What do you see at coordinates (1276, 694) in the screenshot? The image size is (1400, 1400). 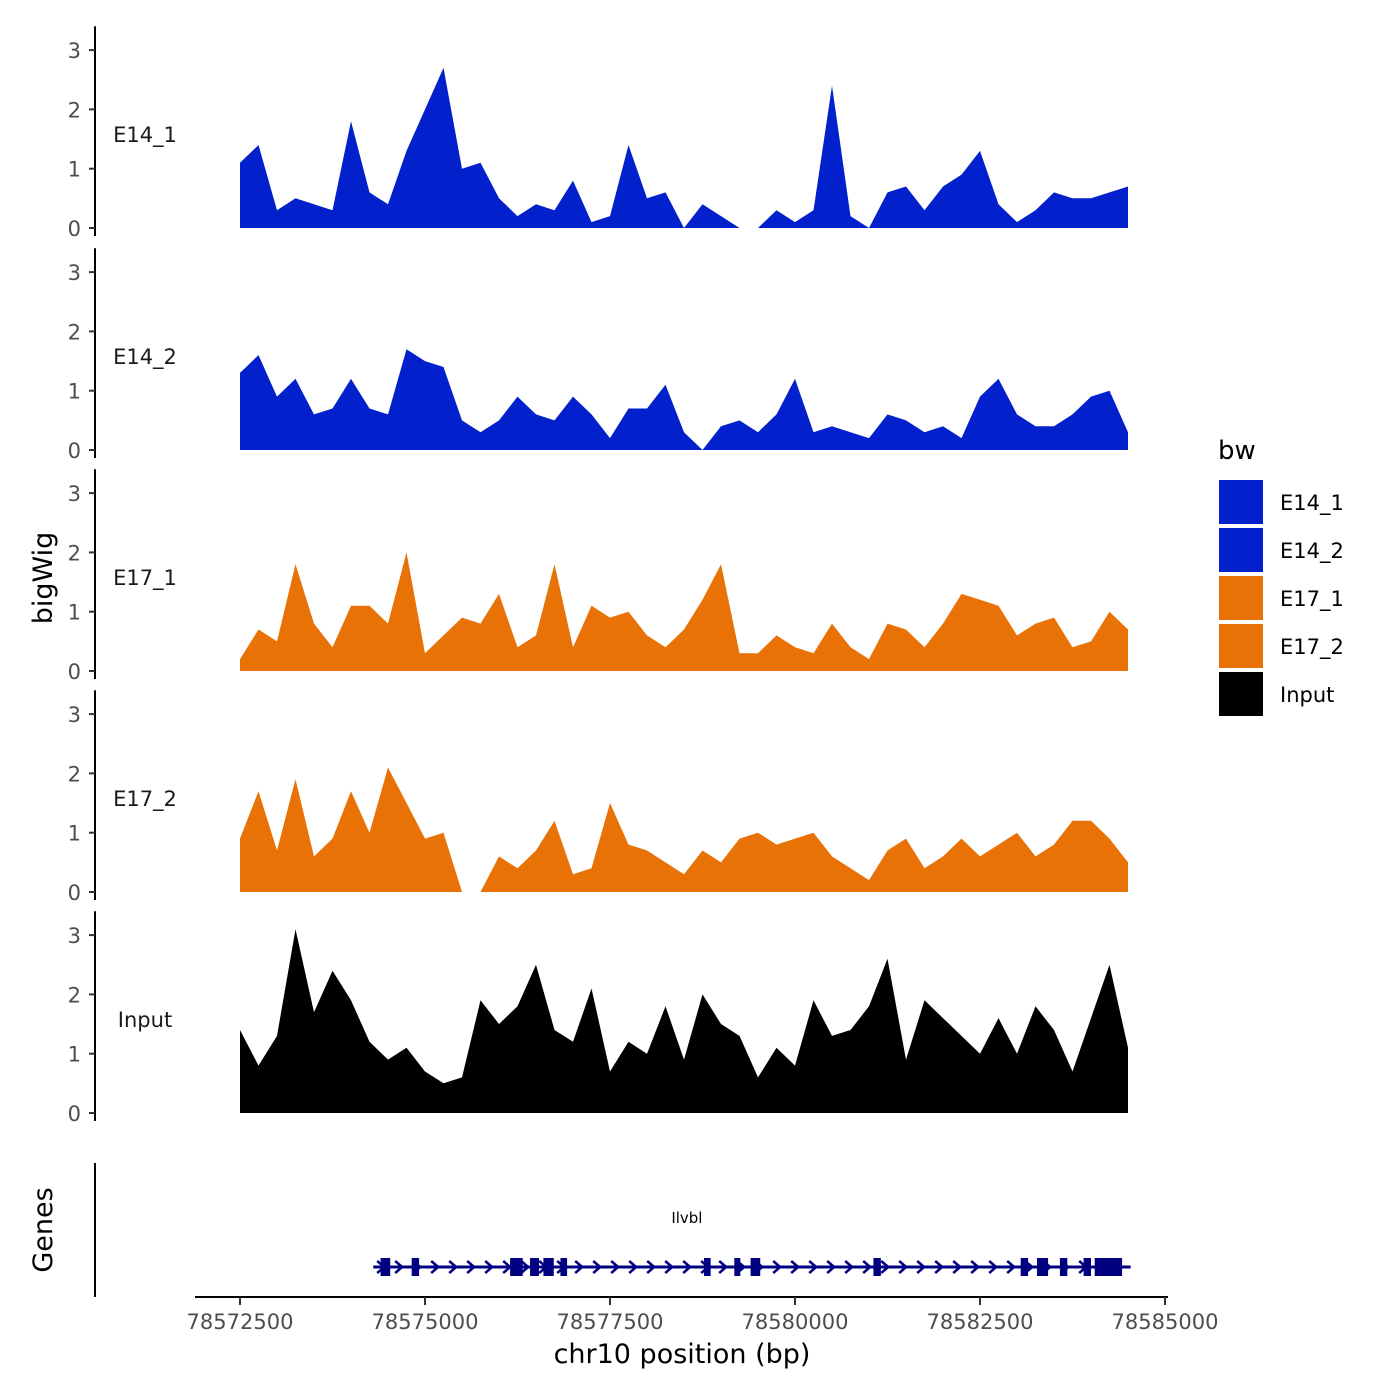 I see `legend-item: Input` at bounding box center [1276, 694].